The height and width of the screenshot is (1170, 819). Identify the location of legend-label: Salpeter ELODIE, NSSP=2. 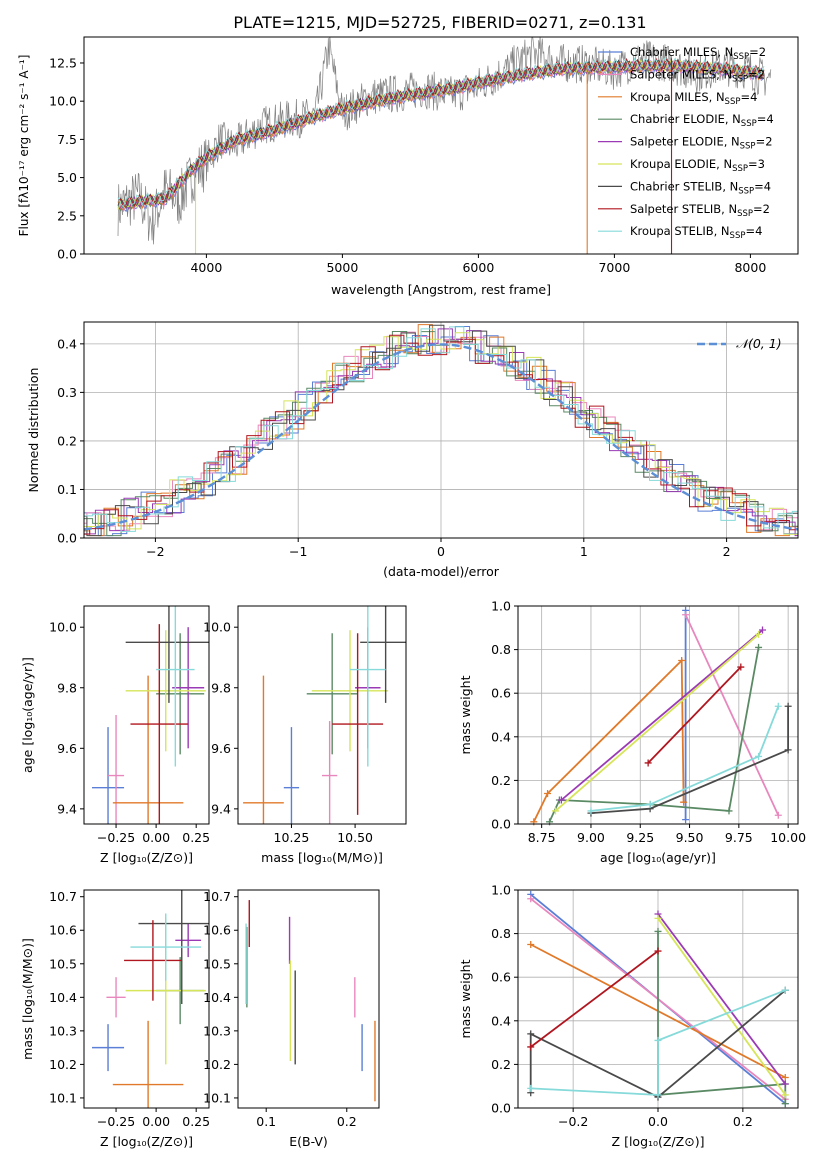
(701, 143).